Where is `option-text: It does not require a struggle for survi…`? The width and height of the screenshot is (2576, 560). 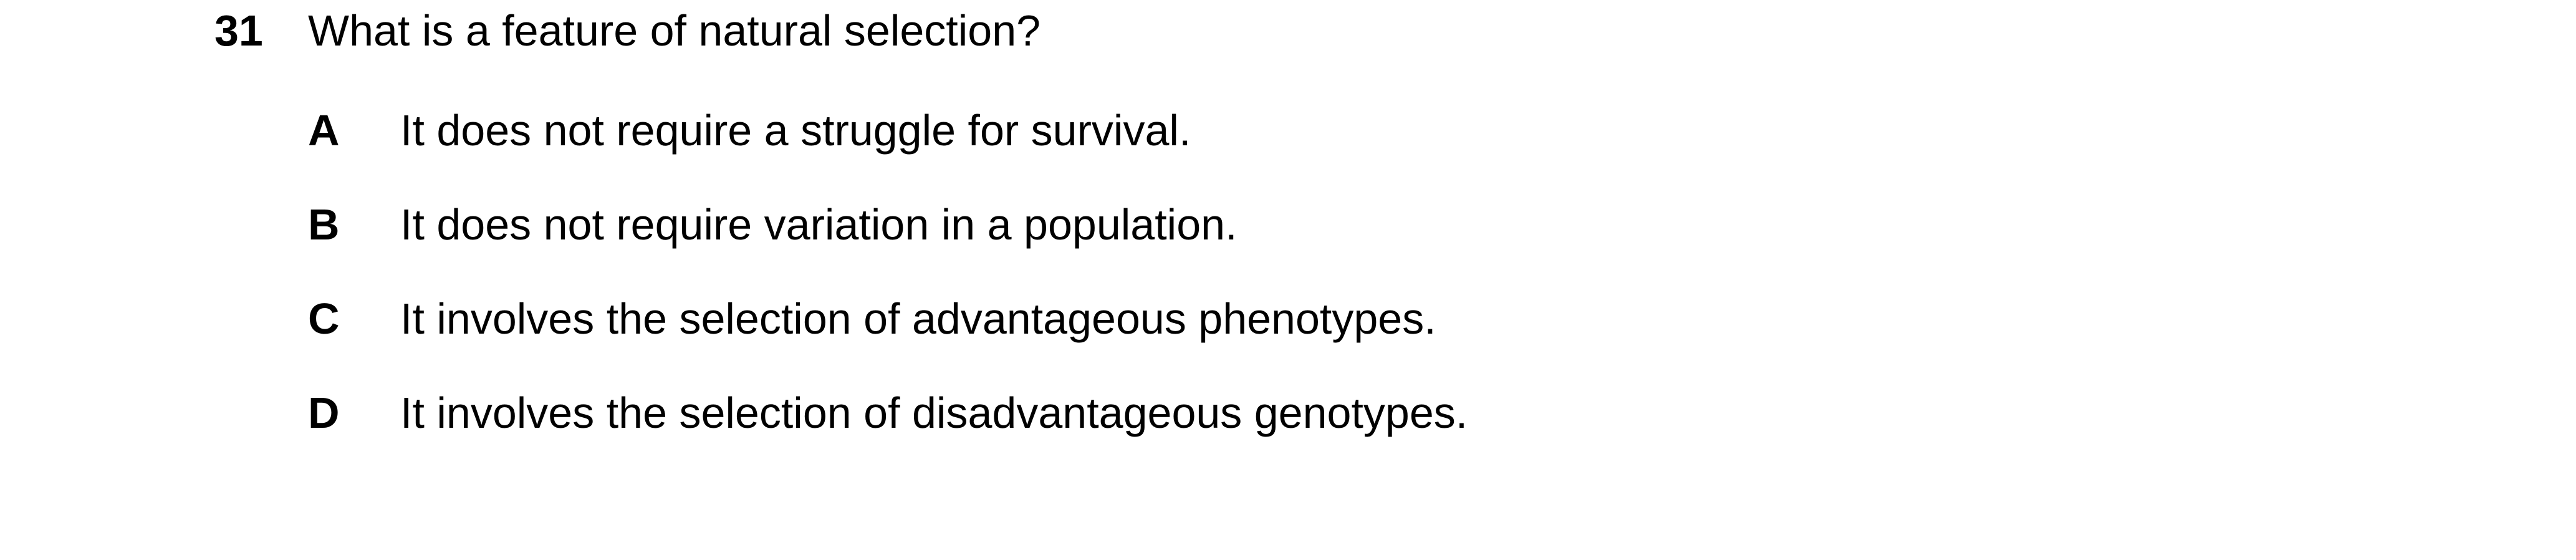
option-text: It does not require a struggle for survi… is located at coordinates (795, 131).